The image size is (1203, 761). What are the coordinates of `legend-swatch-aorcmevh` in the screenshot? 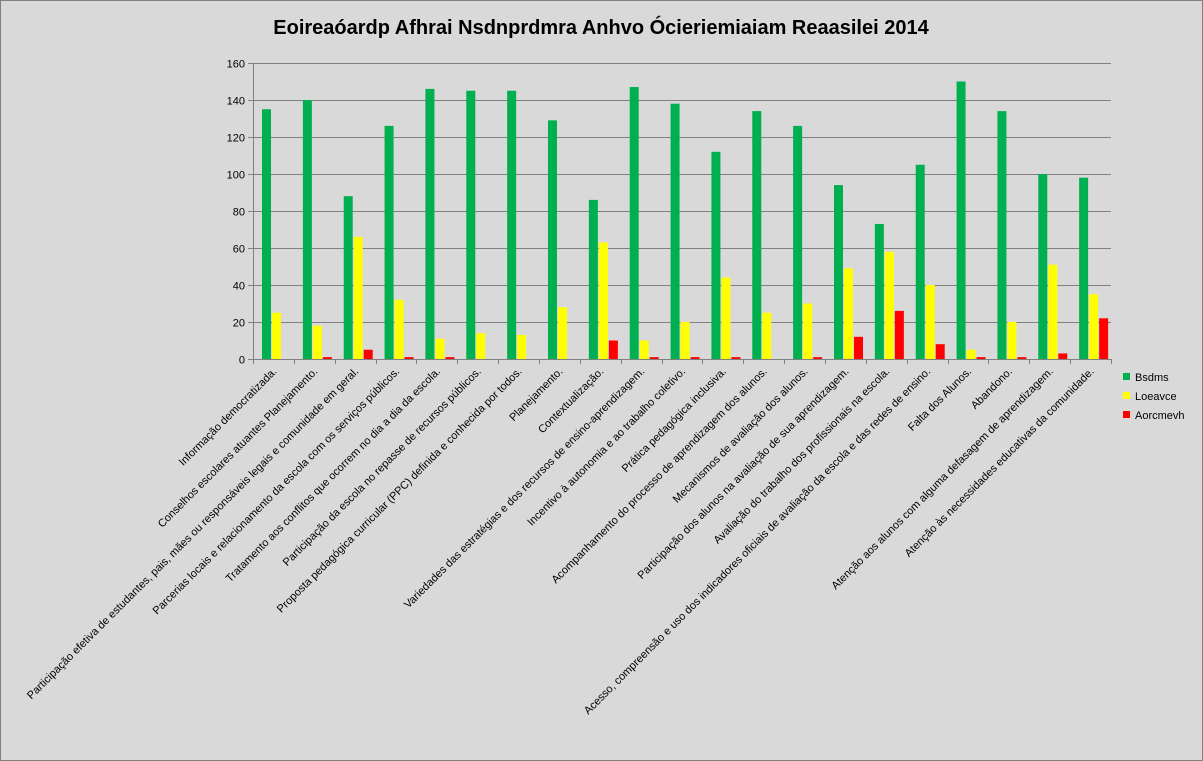 It's located at (1126, 414).